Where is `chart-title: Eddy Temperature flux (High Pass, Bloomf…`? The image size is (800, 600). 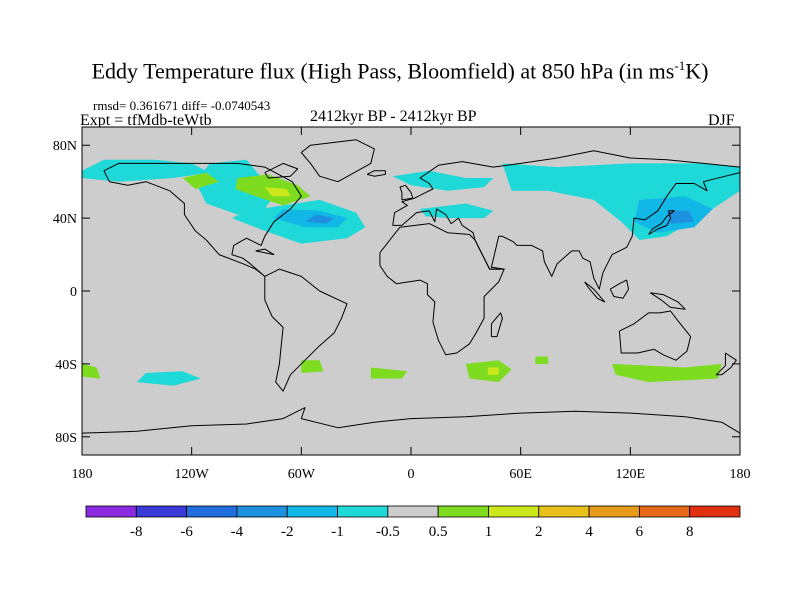
chart-title: Eddy Temperature flux (High Pass, Bloomf… is located at coordinates (400, 71).